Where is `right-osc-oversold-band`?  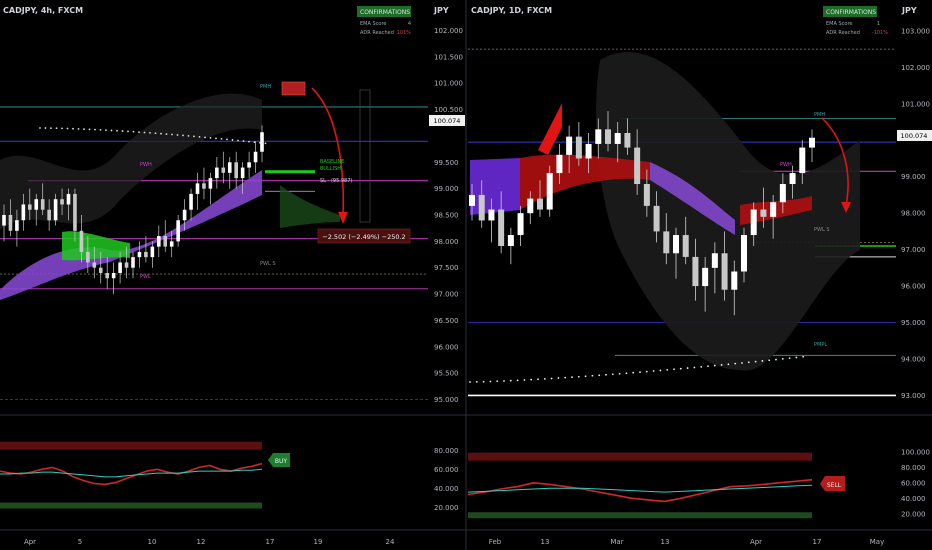 right-osc-oversold-band is located at coordinates (640, 515).